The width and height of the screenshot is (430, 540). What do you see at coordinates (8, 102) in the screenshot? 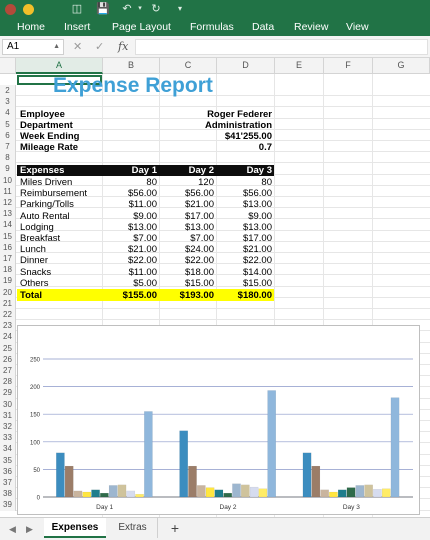
I see `row-header: 3` at bounding box center [8, 102].